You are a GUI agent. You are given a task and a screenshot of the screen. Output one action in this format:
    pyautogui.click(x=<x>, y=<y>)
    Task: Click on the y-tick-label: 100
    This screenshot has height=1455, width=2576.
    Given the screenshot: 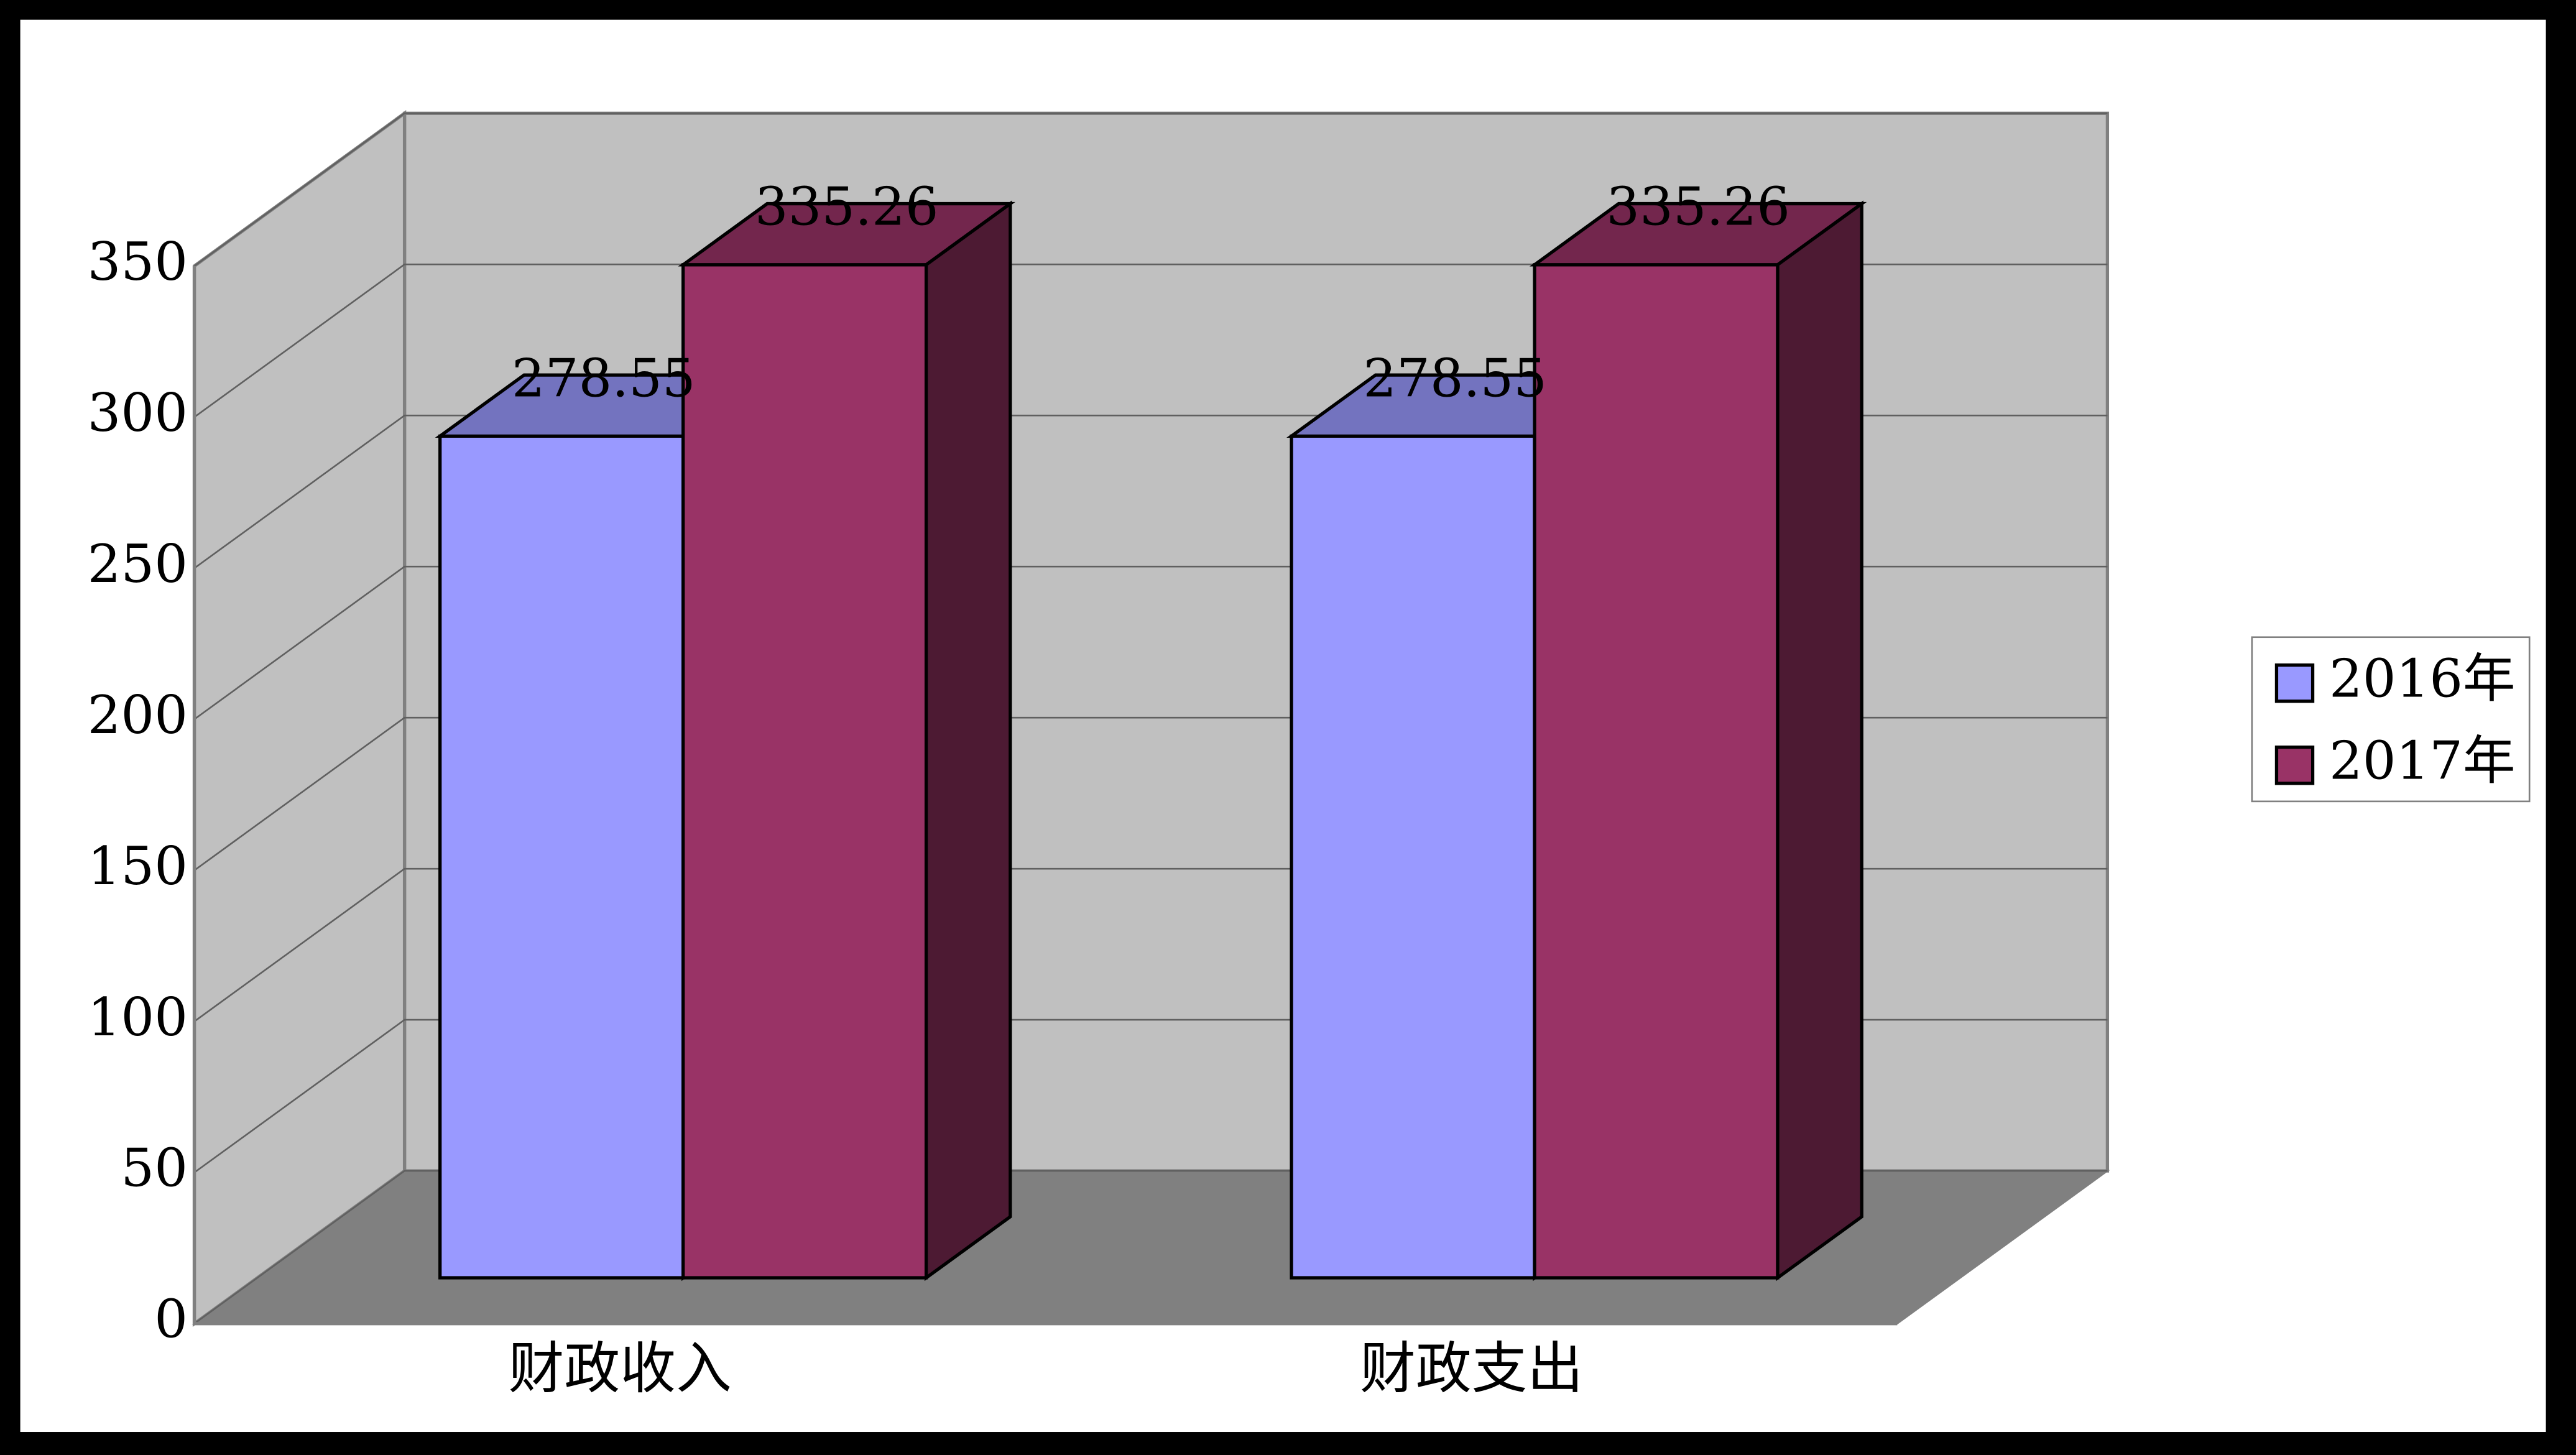 What is the action you would take?
    pyautogui.click(x=138, y=1018)
    